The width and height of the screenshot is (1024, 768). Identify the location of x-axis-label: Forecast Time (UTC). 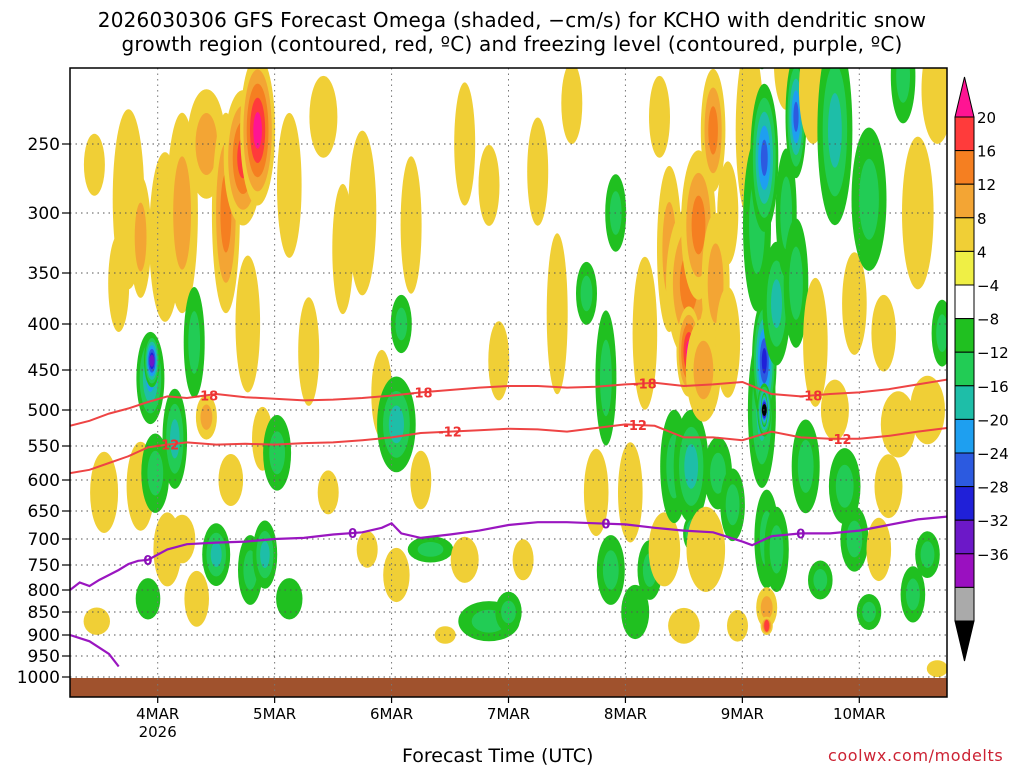
(498, 756).